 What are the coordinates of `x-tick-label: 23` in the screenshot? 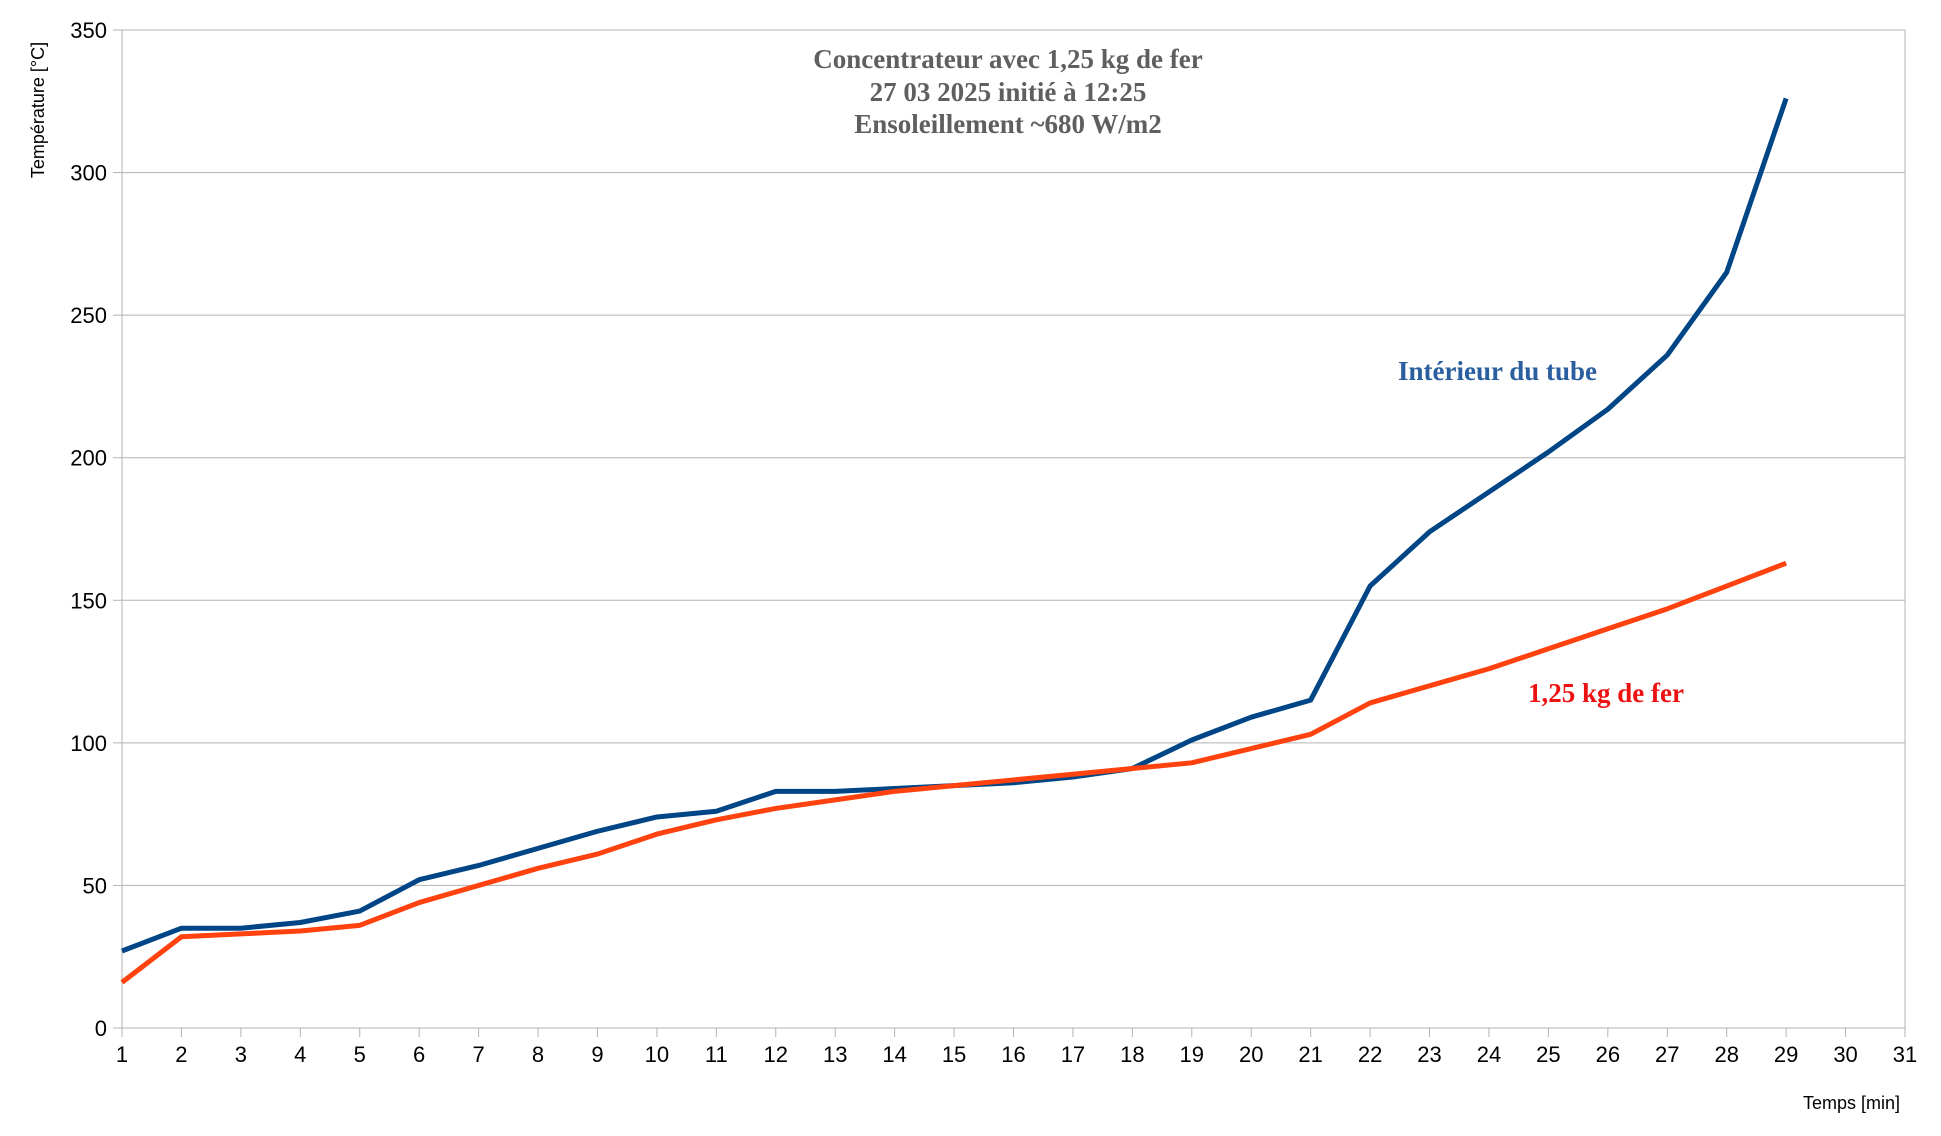 It's located at (1429, 1054).